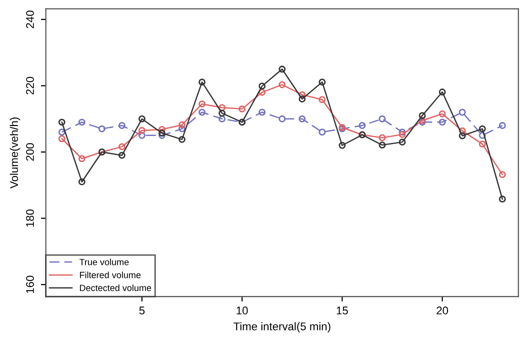 The height and width of the screenshot is (353, 521). Describe the element at coordinates (30, 152) in the screenshot. I see `y-tick-label: 200` at that location.